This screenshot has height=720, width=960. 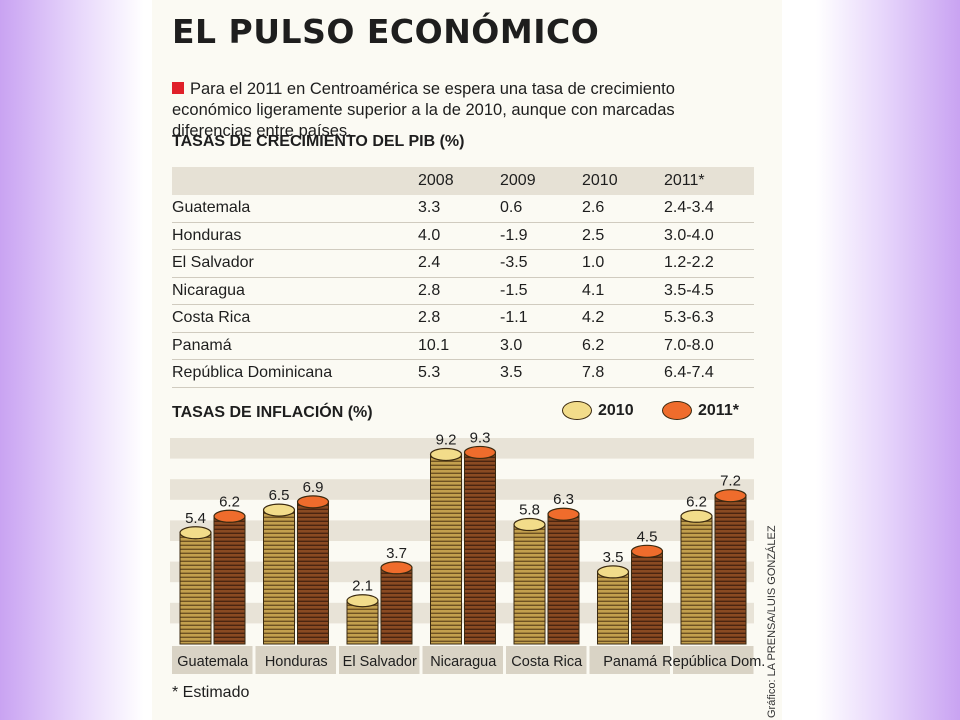 I want to click on table-row: Honduras 4.0 -1.9 2.5 3.0-4.0, so click(x=463, y=236).